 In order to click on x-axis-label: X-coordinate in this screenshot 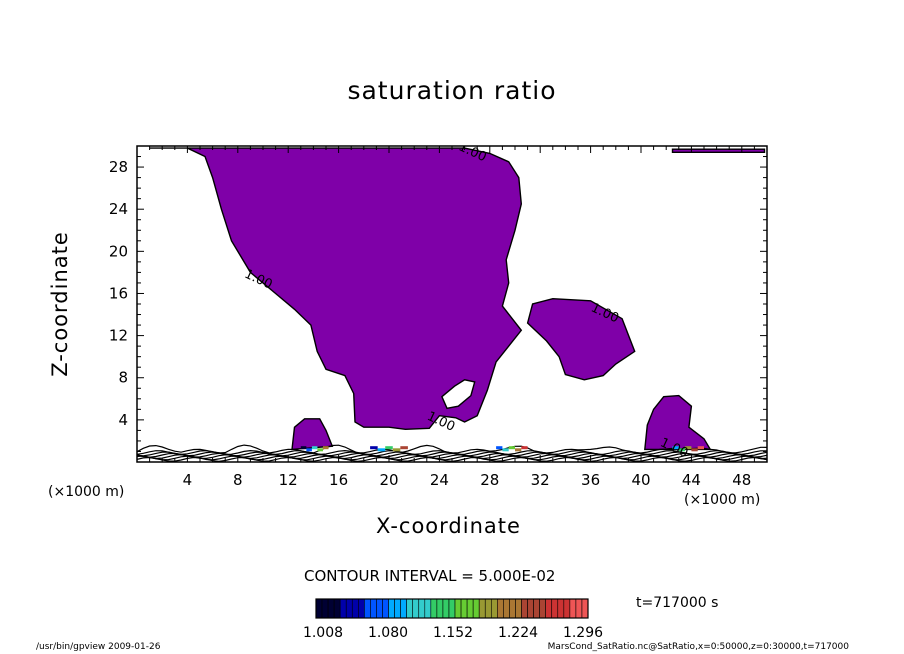, I will do `click(448, 526)`.